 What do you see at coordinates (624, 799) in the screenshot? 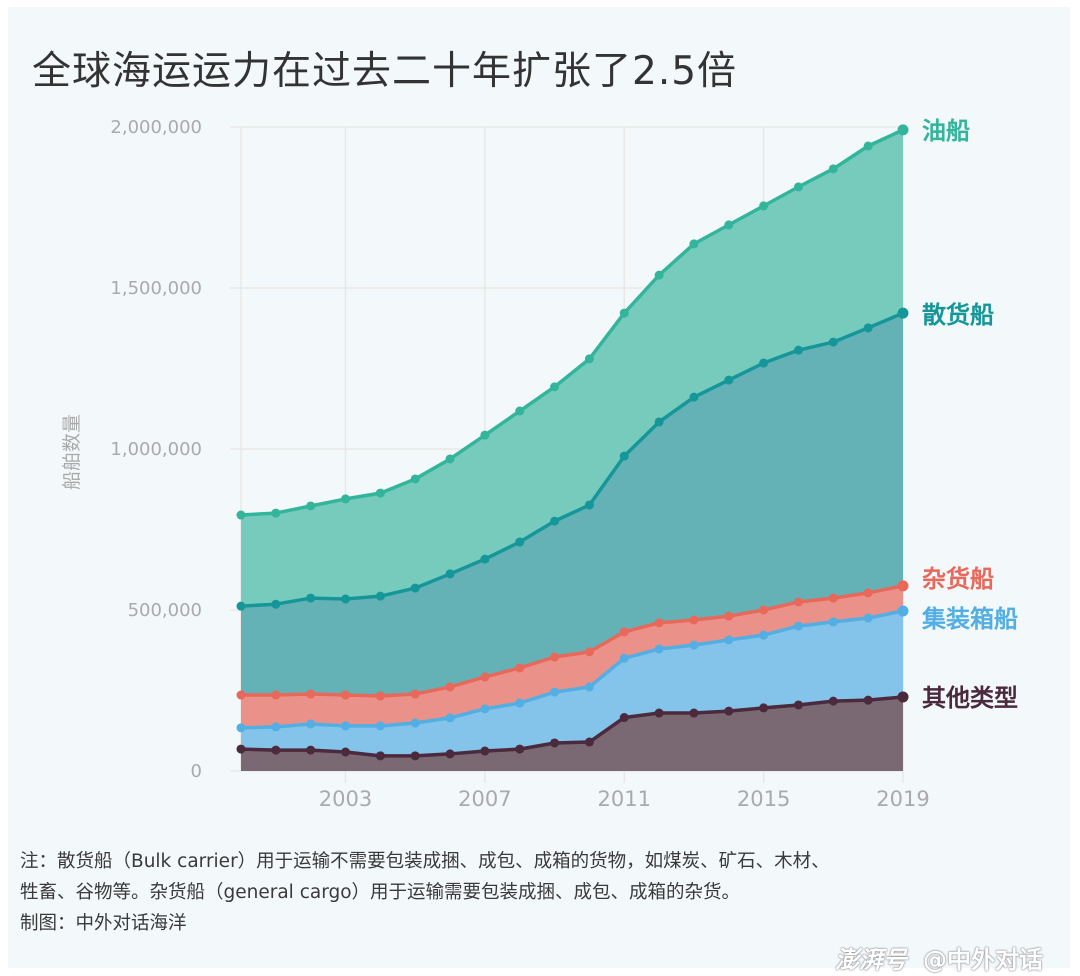
I see `x-axis: 2003 2007 2011 2015 2019` at bounding box center [624, 799].